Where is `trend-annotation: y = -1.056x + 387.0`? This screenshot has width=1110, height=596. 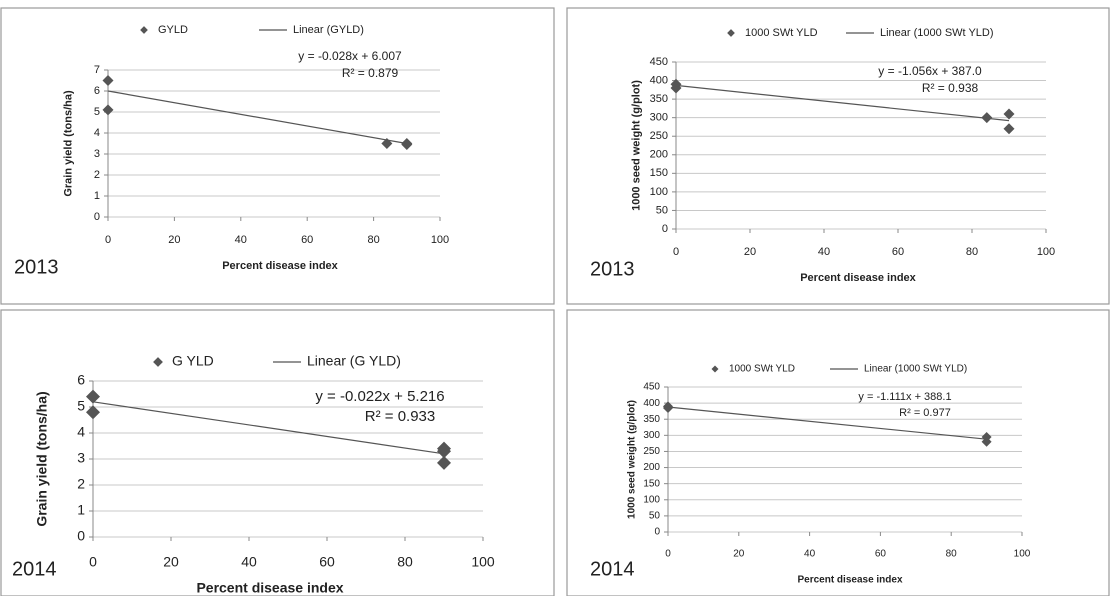
trend-annotation: y = -1.056x + 387.0 is located at coordinates (930, 71).